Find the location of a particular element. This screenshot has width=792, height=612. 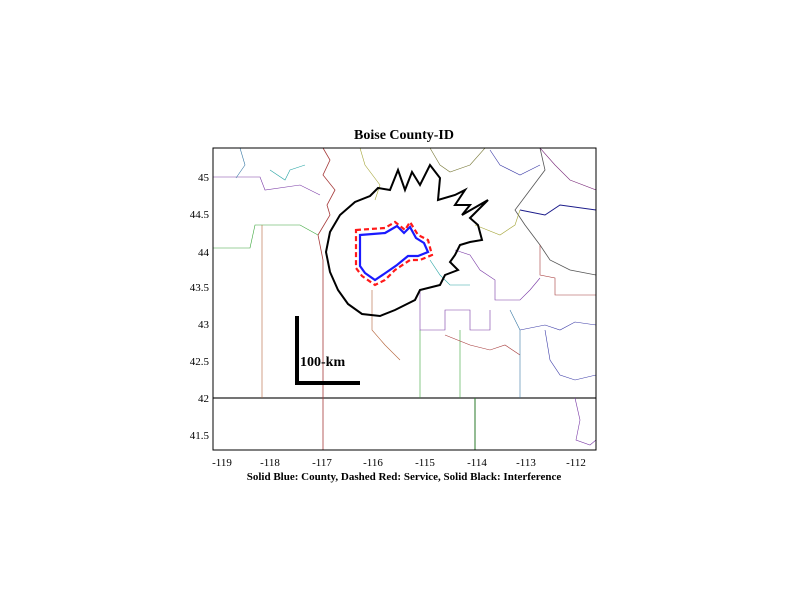

y-tick-label: 44 is located at coordinates (204, 253).